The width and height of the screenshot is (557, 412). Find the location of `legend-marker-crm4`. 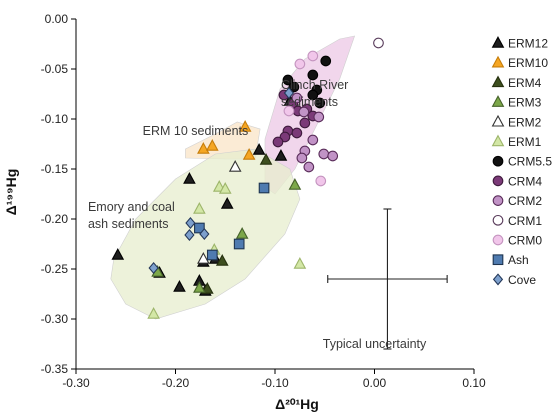

legend-marker-crm4 is located at coordinates (498, 181).